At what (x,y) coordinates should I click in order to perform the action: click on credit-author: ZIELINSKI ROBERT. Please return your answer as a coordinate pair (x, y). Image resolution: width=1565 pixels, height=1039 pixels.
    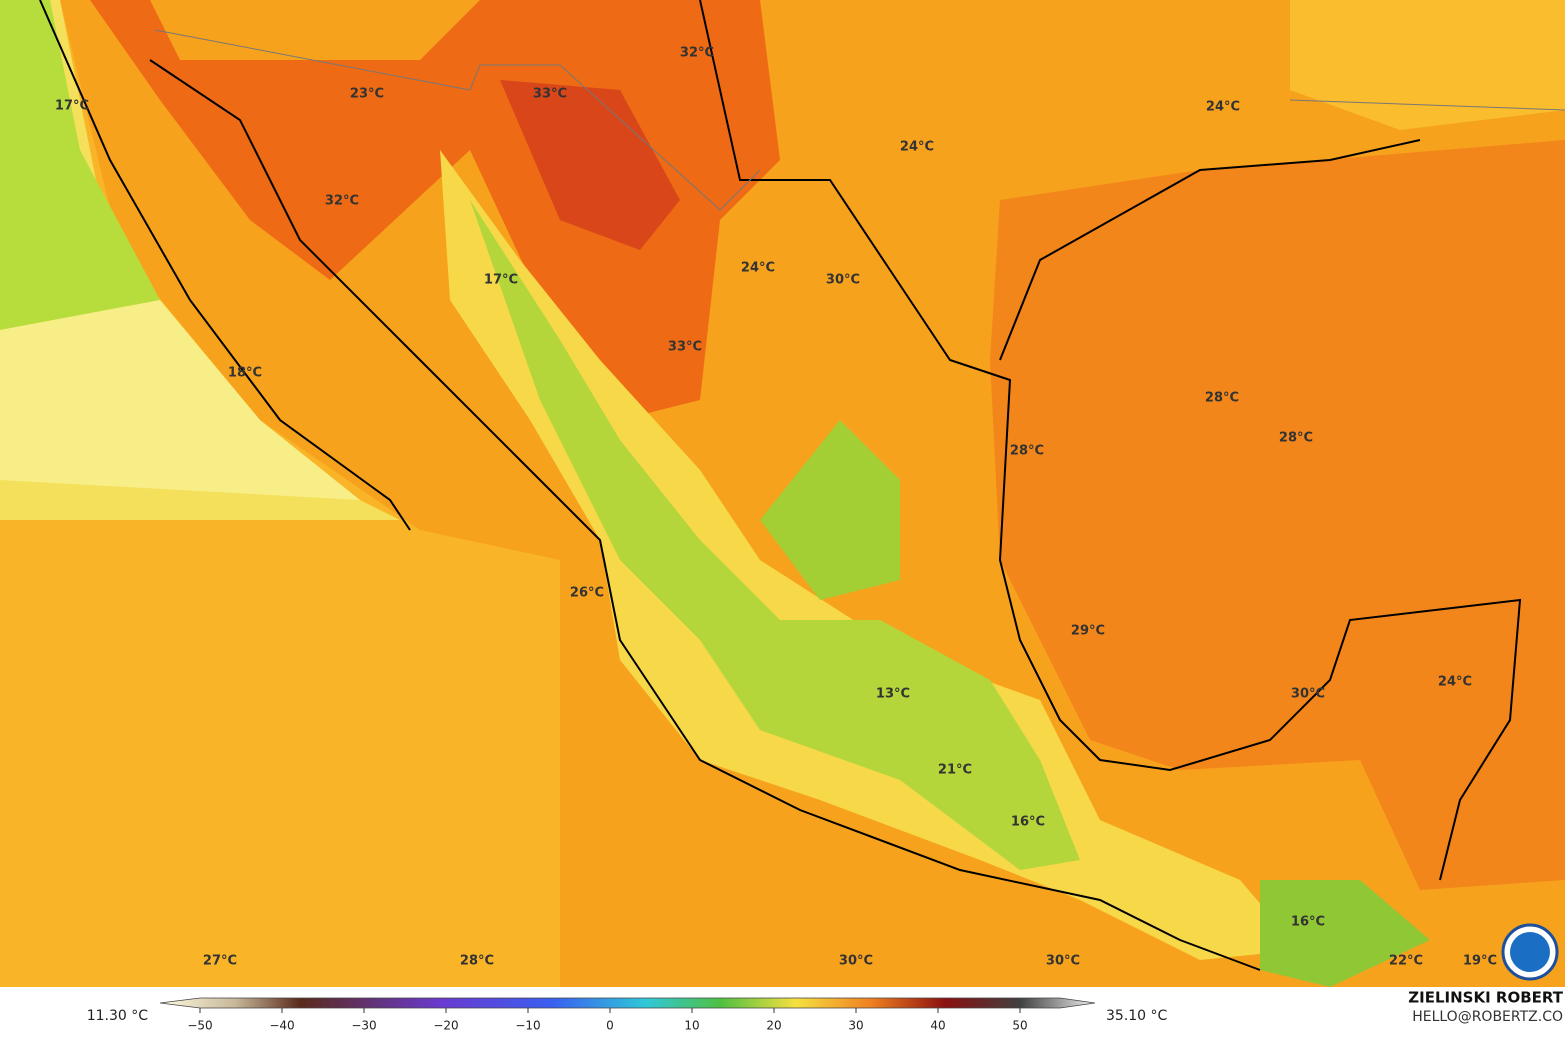
    Looking at the image, I should click on (1485, 998).